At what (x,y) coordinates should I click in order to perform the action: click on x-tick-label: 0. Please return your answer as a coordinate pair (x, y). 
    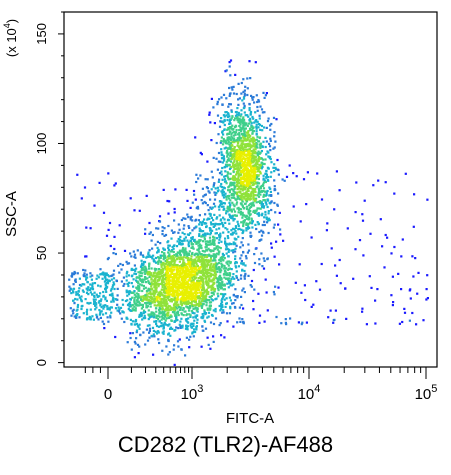
    Looking at the image, I should click on (108, 394).